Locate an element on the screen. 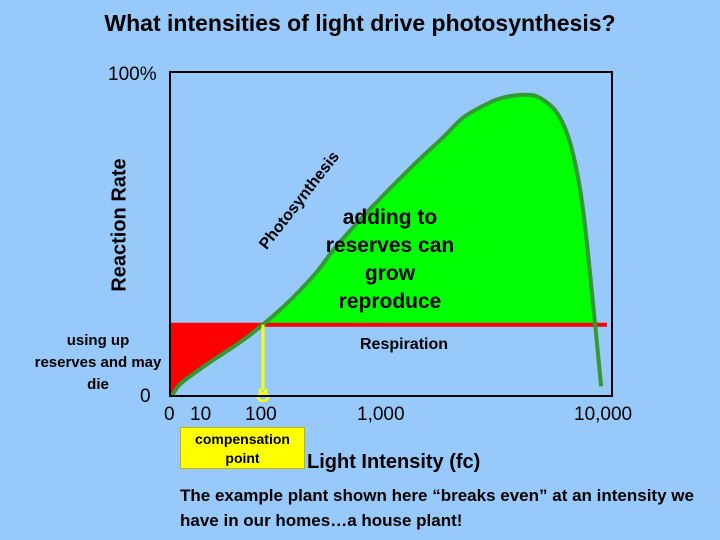 Image resolution: width=720 pixels, height=540 pixels. surplus-note: adding to reserves can grow reproduce is located at coordinates (390, 259).